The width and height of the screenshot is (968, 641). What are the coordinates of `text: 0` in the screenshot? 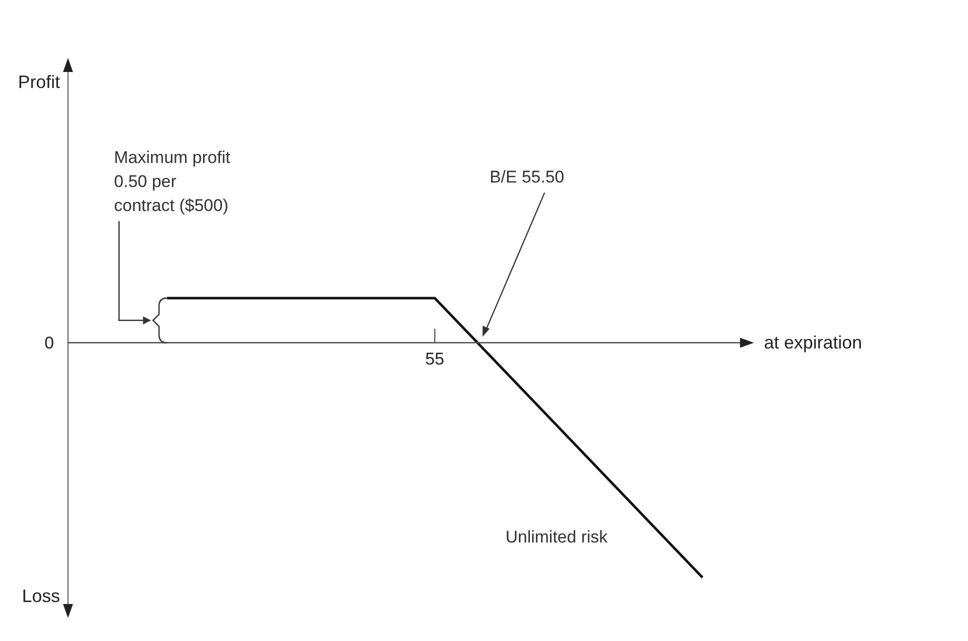 It's located at (49, 343).